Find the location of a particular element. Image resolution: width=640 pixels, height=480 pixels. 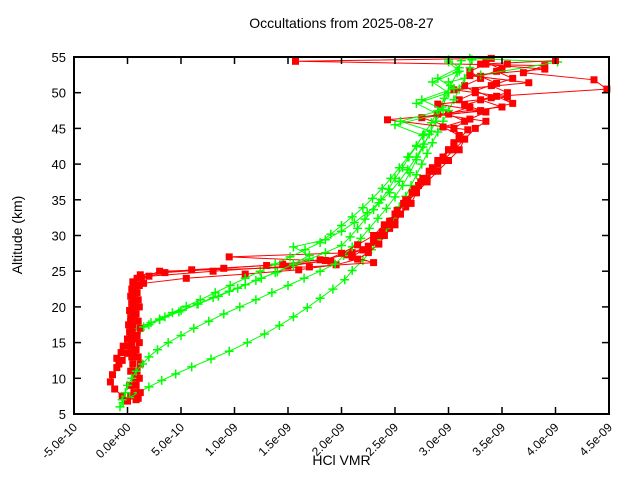

x-tick-label: 4.5e-09 is located at coordinates (595, 439).